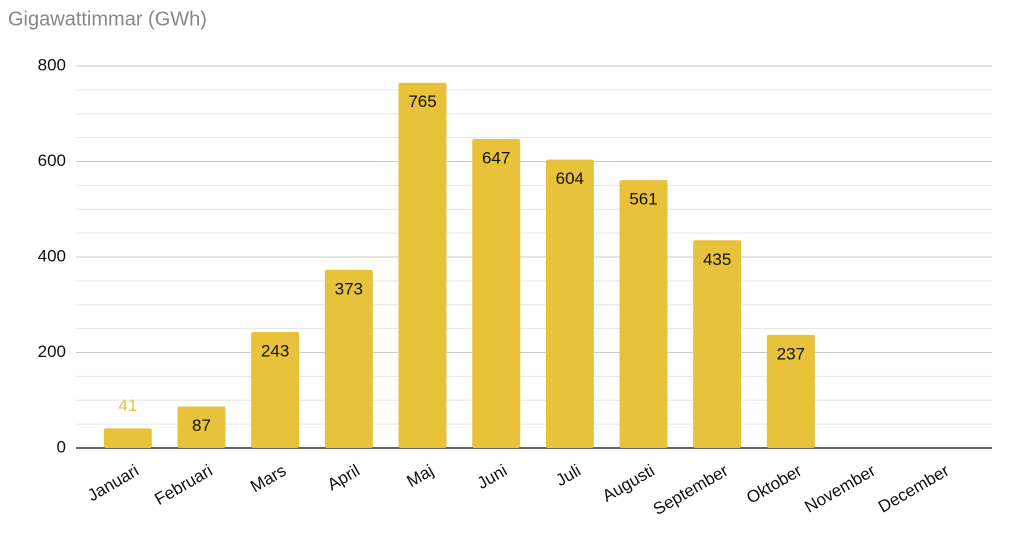 This screenshot has width=1024, height=553. Describe the element at coordinates (127, 405) in the screenshot. I see `data-label: 41` at that location.